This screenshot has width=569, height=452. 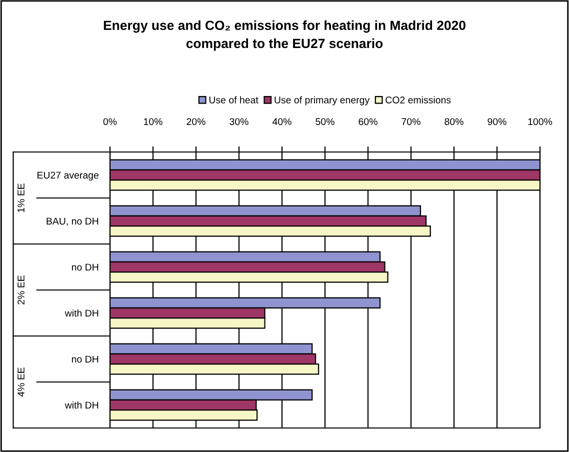 I want to click on legend-label: Use of heat, so click(x=233, y=100).